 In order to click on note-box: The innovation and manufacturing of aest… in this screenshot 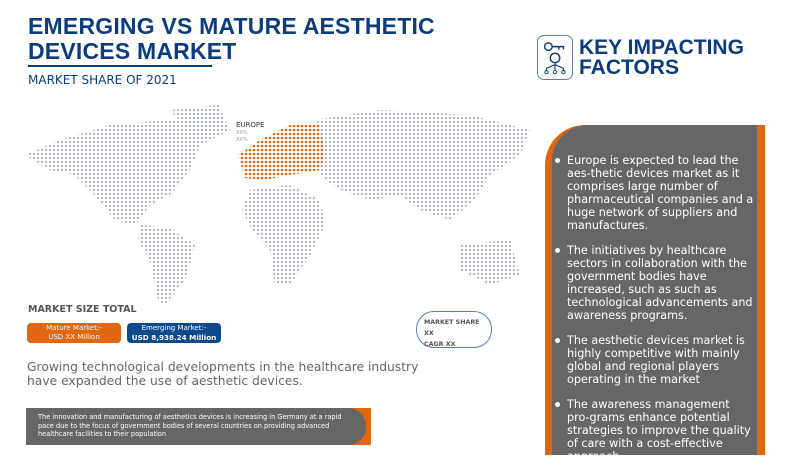, I will do `click(196, 426)`.